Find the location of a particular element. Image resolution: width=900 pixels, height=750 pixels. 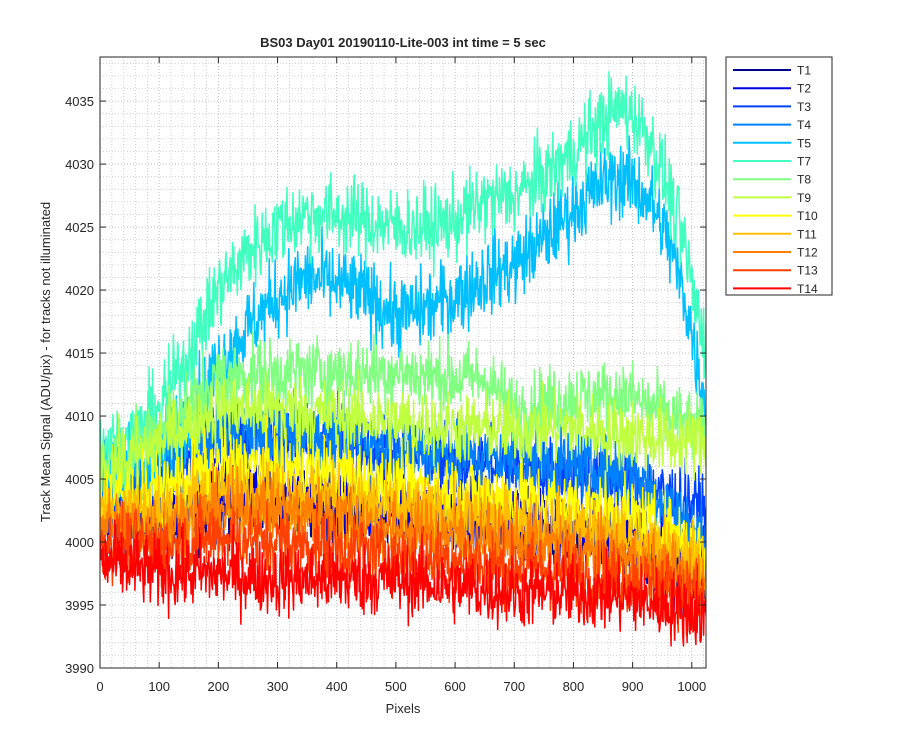

x-axis-label: Pixels is located at coordinates (403, 708).